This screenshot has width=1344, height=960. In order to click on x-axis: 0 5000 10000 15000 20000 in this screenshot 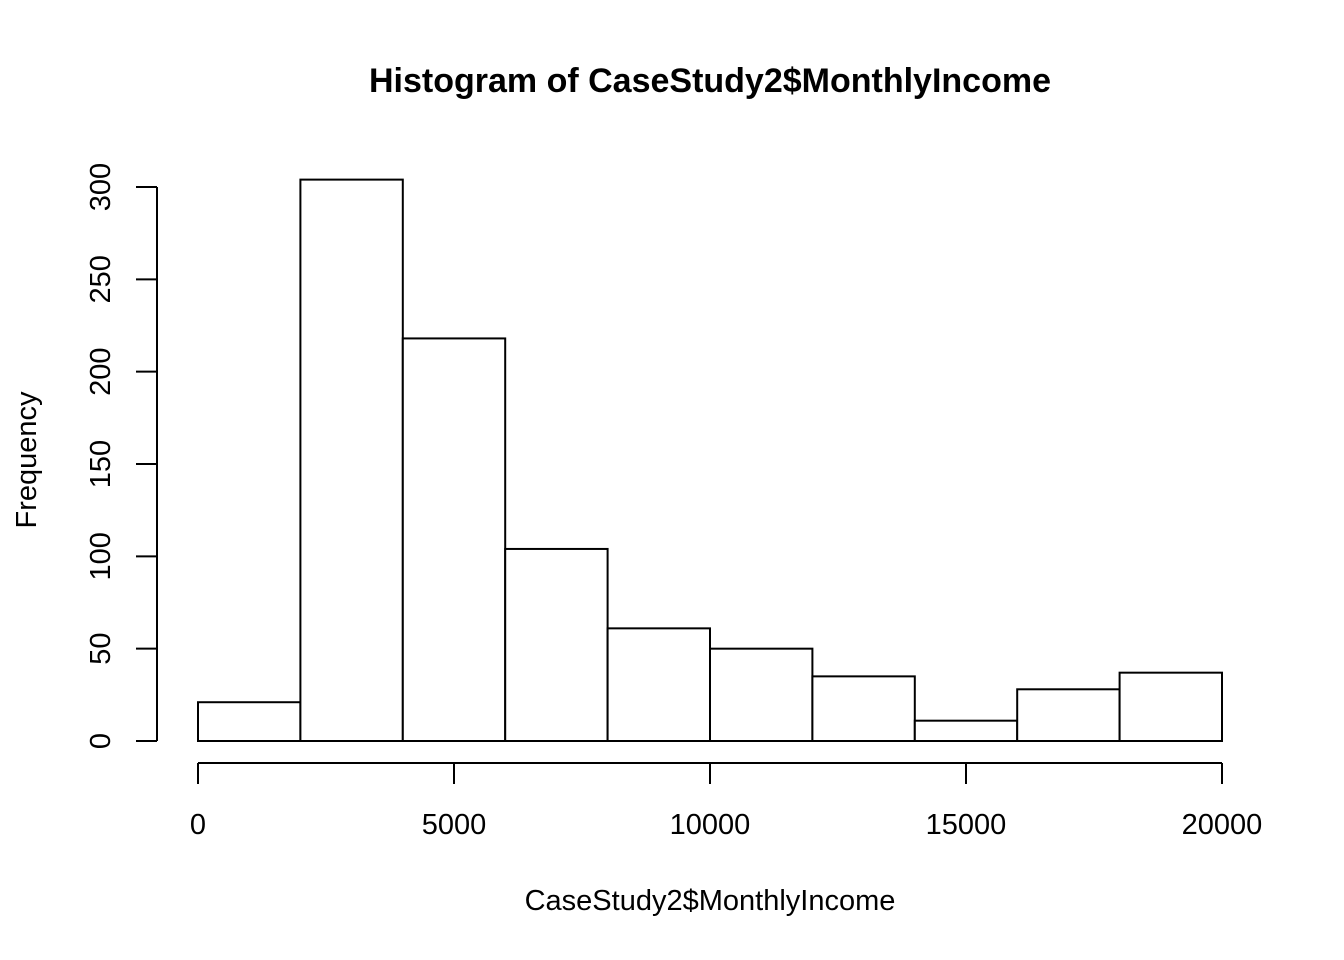, I will do `click(726, 801)`.